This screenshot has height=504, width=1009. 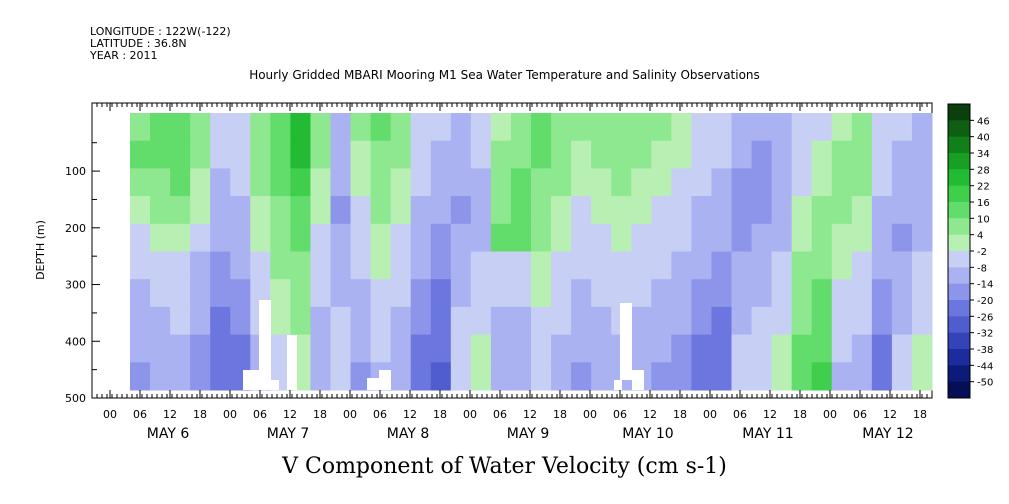 I want to click on x-day-label: MAY 6, so click(x=168, y=434).